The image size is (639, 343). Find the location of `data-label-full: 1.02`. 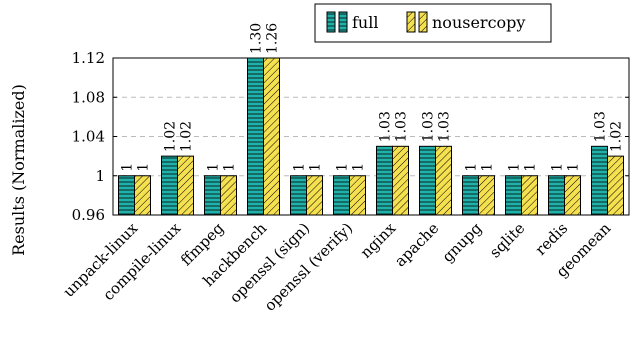

data-label-full: 1.02 is located at coordinates (171, 136).